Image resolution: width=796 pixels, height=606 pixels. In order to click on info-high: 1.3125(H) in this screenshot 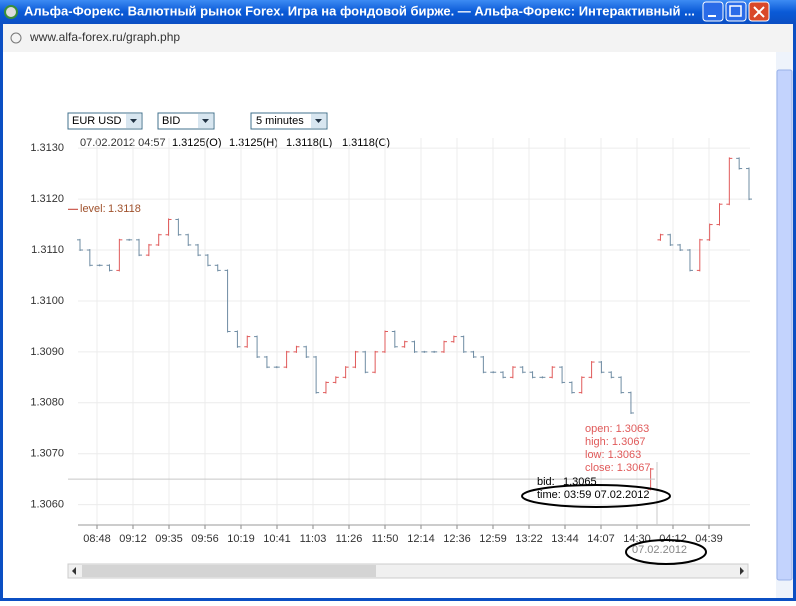, I will do `click(253, 143)`.